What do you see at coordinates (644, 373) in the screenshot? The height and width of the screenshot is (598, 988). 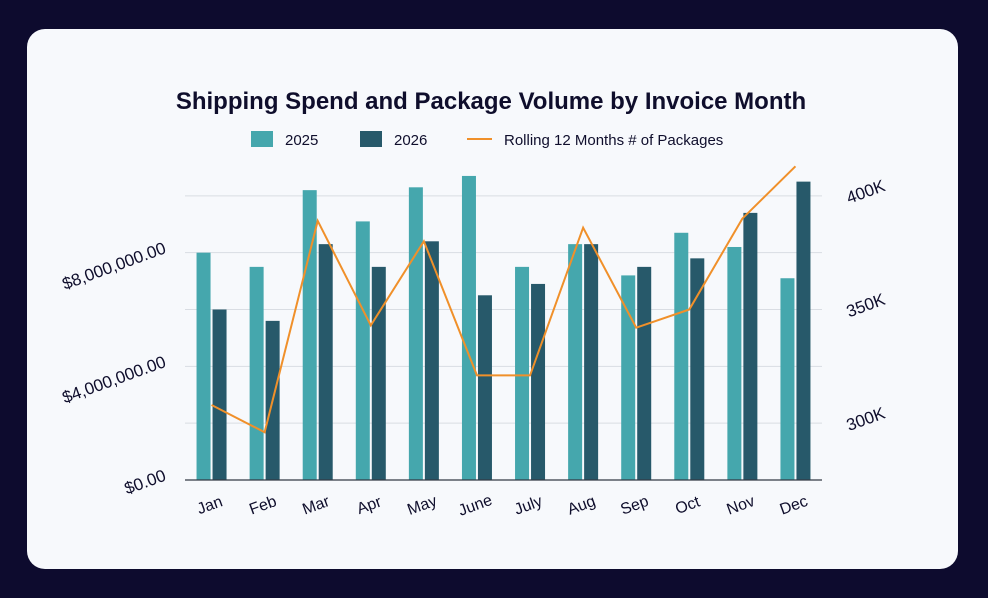 I see `bar-2026-sep` at bounding box center [644, 373].